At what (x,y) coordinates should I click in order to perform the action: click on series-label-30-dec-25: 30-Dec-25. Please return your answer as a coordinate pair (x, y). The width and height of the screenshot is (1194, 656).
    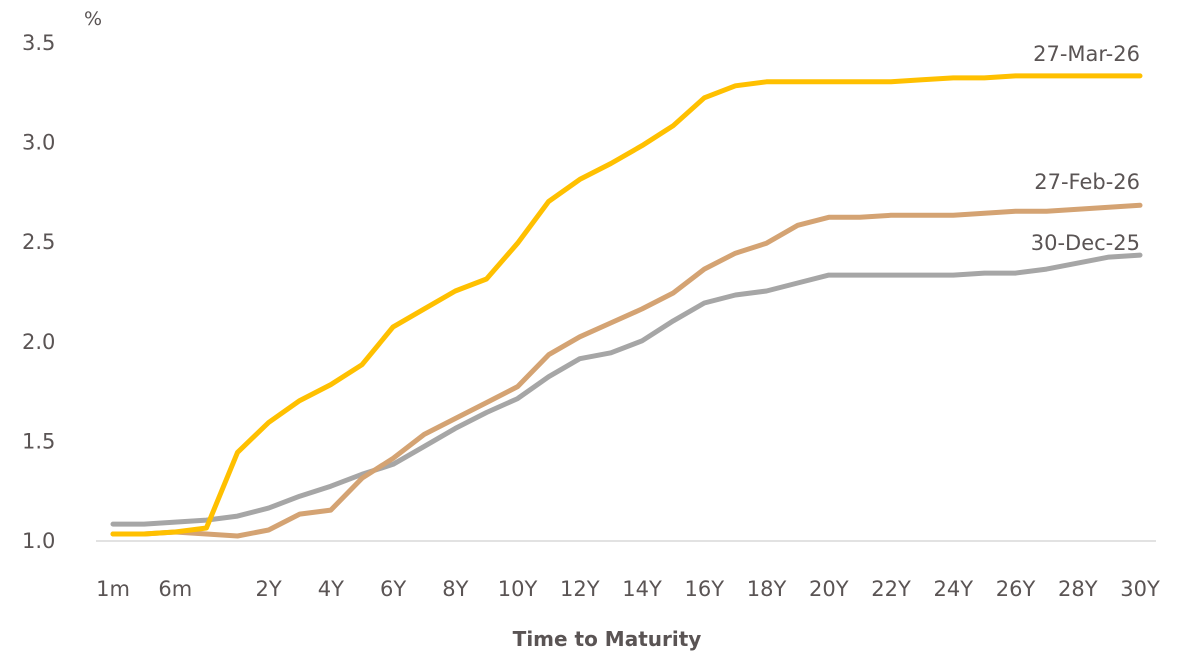
    Looking at the image, I should click on (1085, 243).